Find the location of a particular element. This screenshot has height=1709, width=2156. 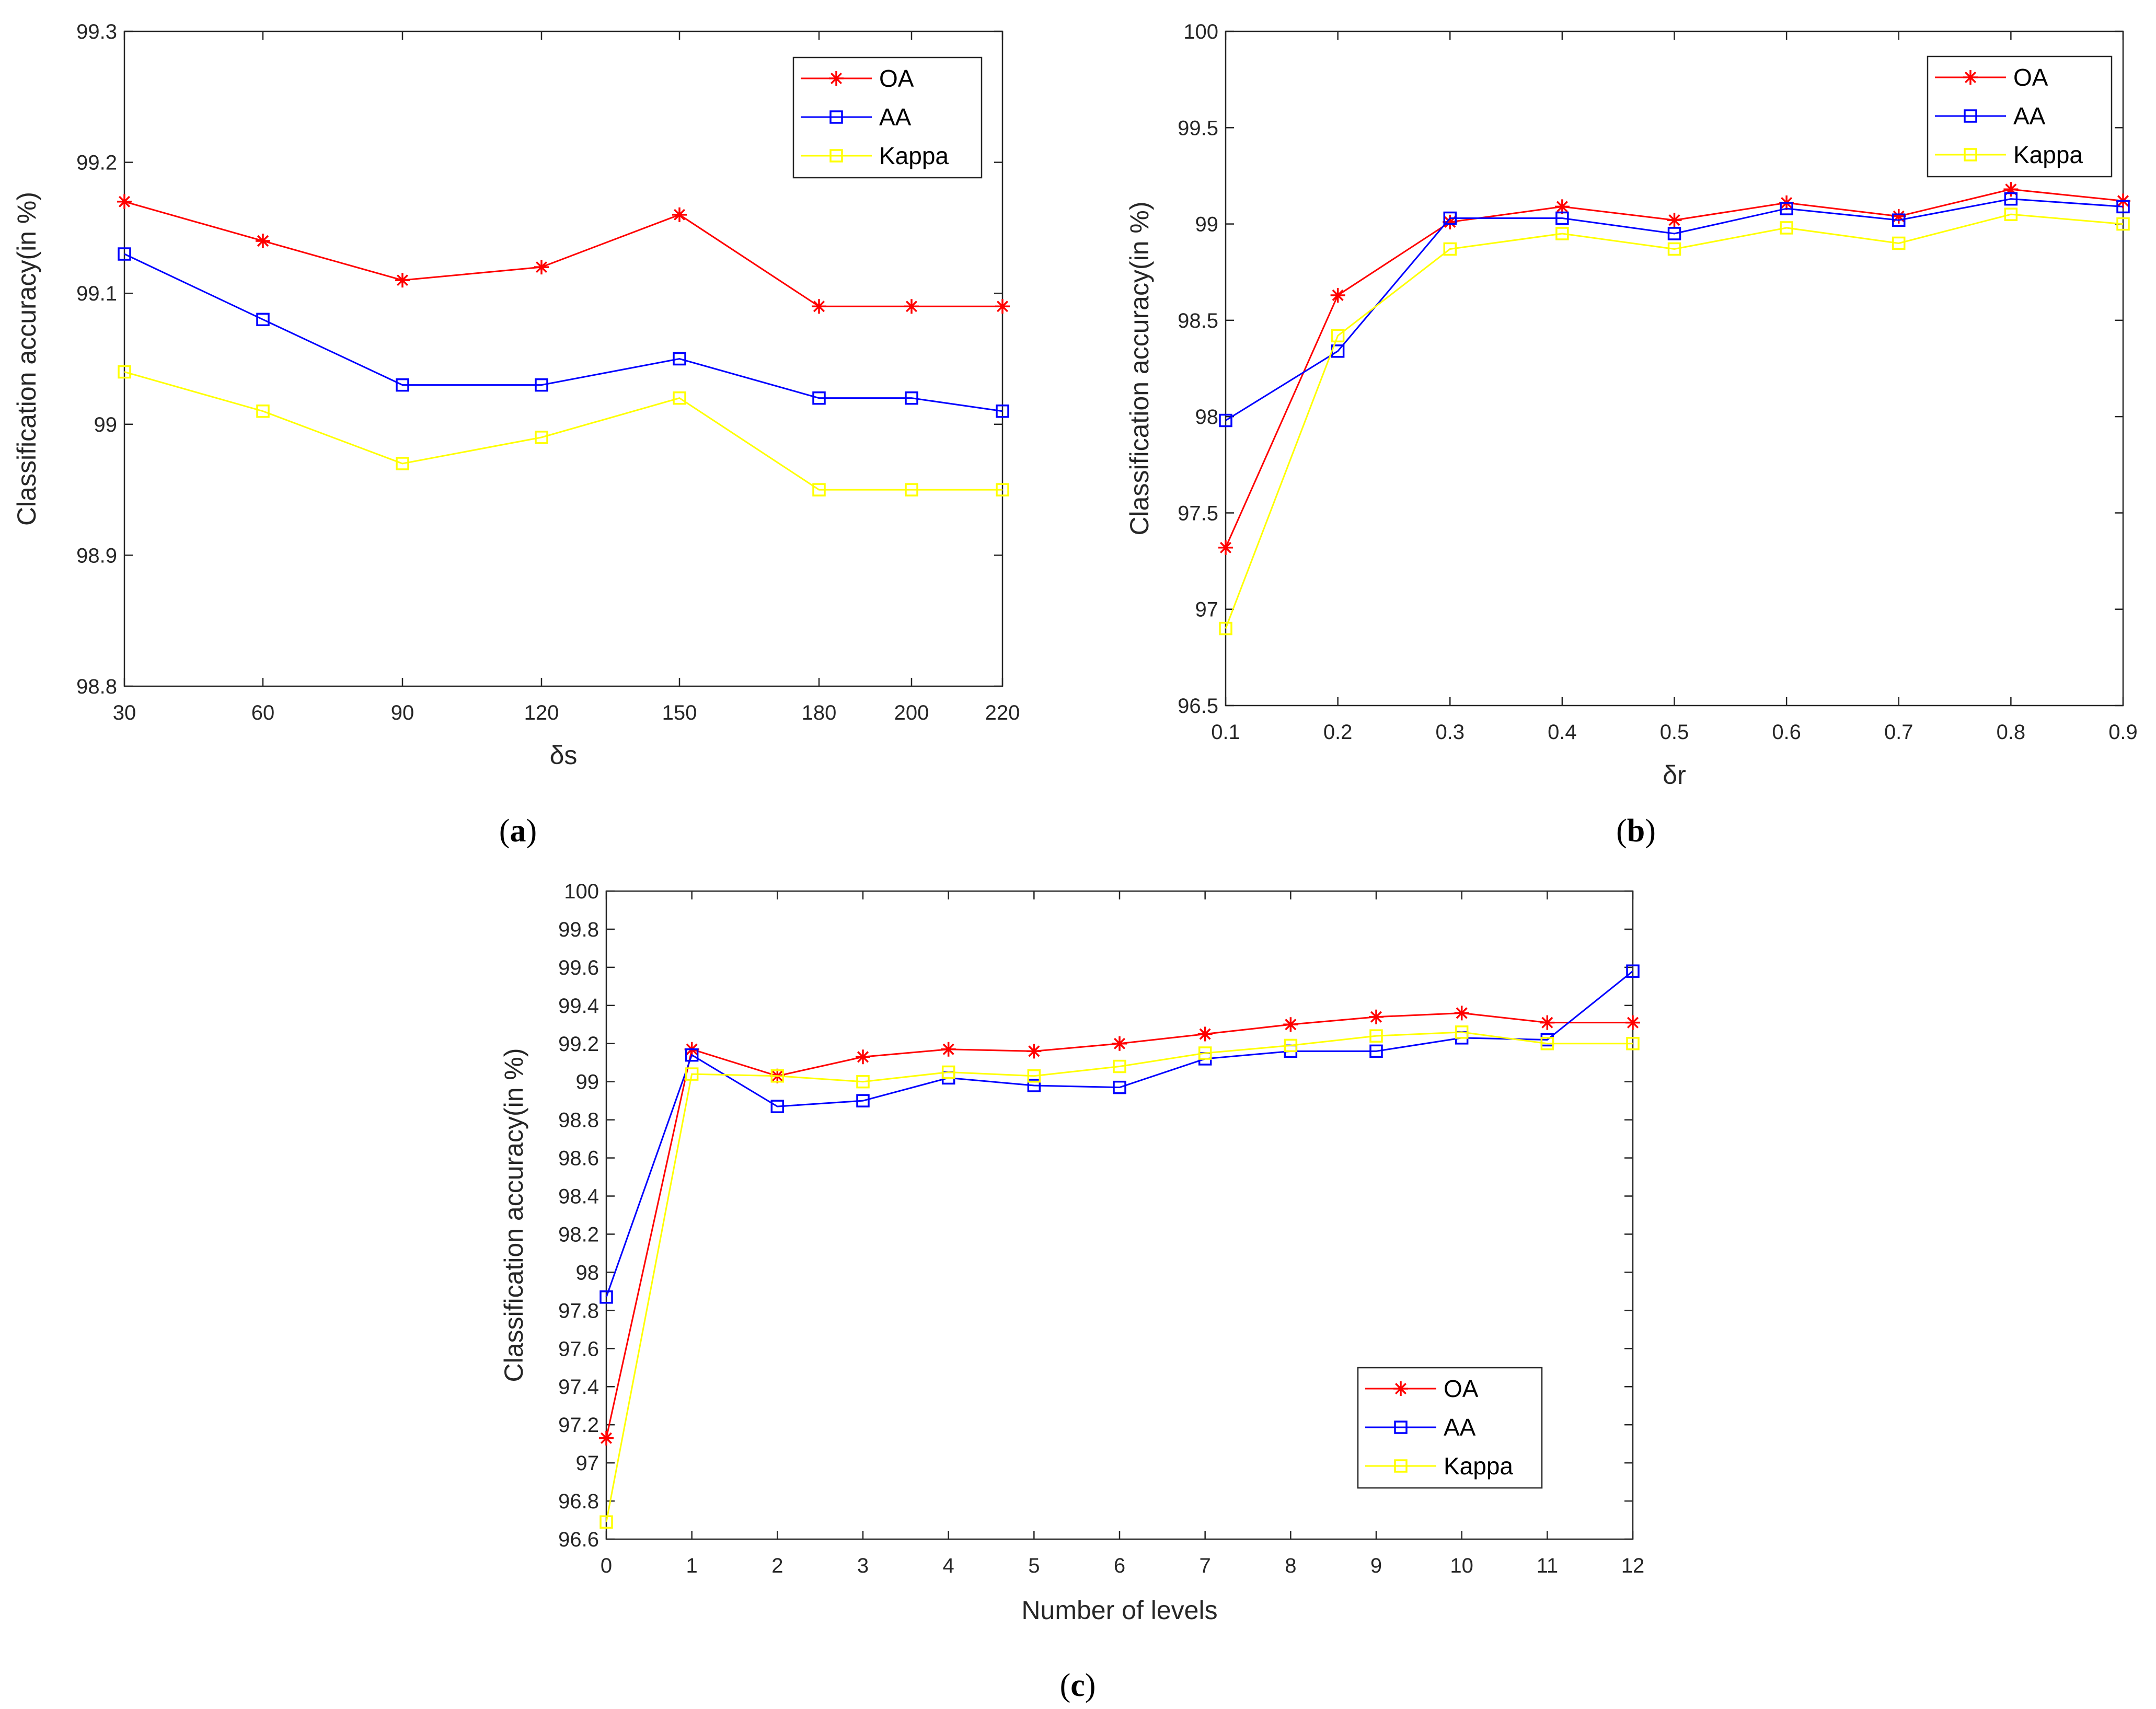

x-tick-label: 1 is located at coordinates (692, 1565).